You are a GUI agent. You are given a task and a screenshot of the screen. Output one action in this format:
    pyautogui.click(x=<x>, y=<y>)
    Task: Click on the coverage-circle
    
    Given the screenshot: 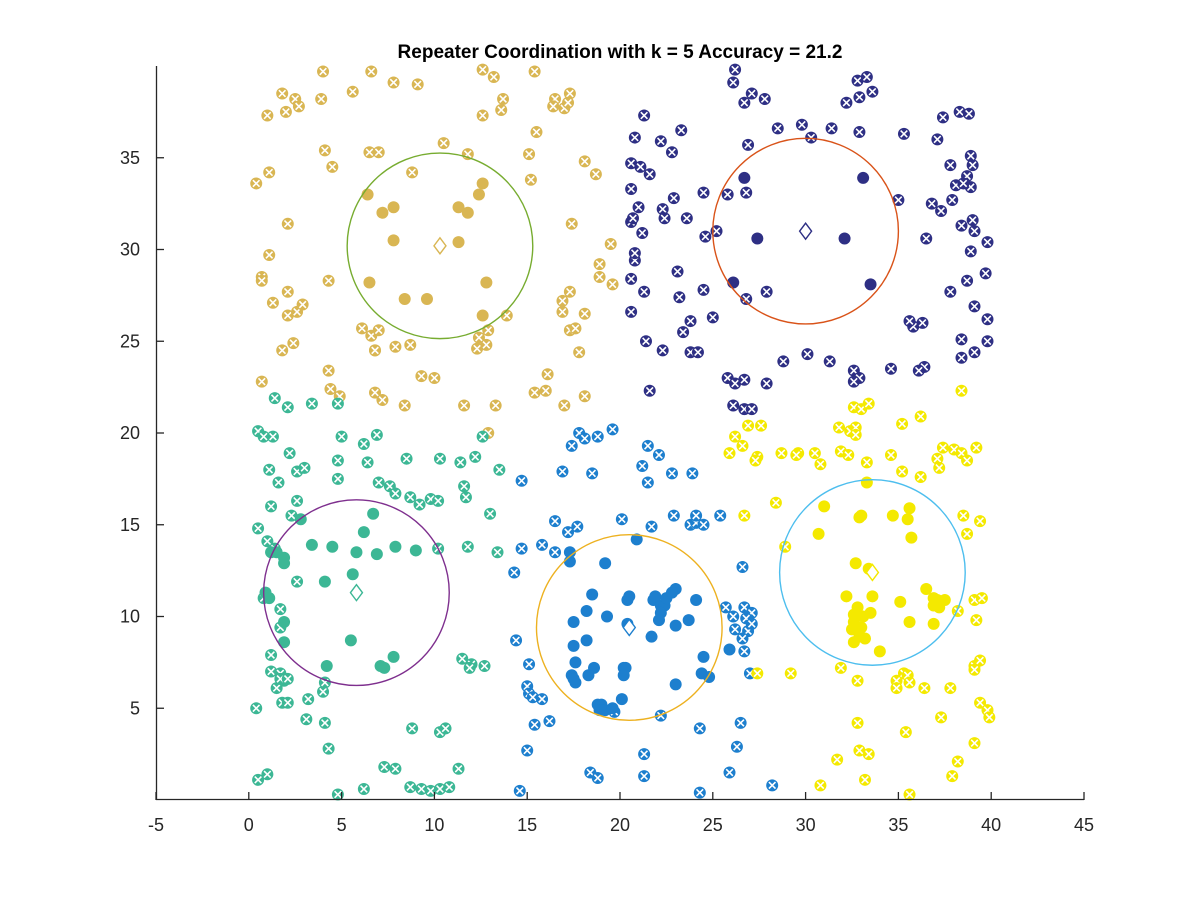 What is the action you would take?
    pyautogui.click(x=629, y=628)
    